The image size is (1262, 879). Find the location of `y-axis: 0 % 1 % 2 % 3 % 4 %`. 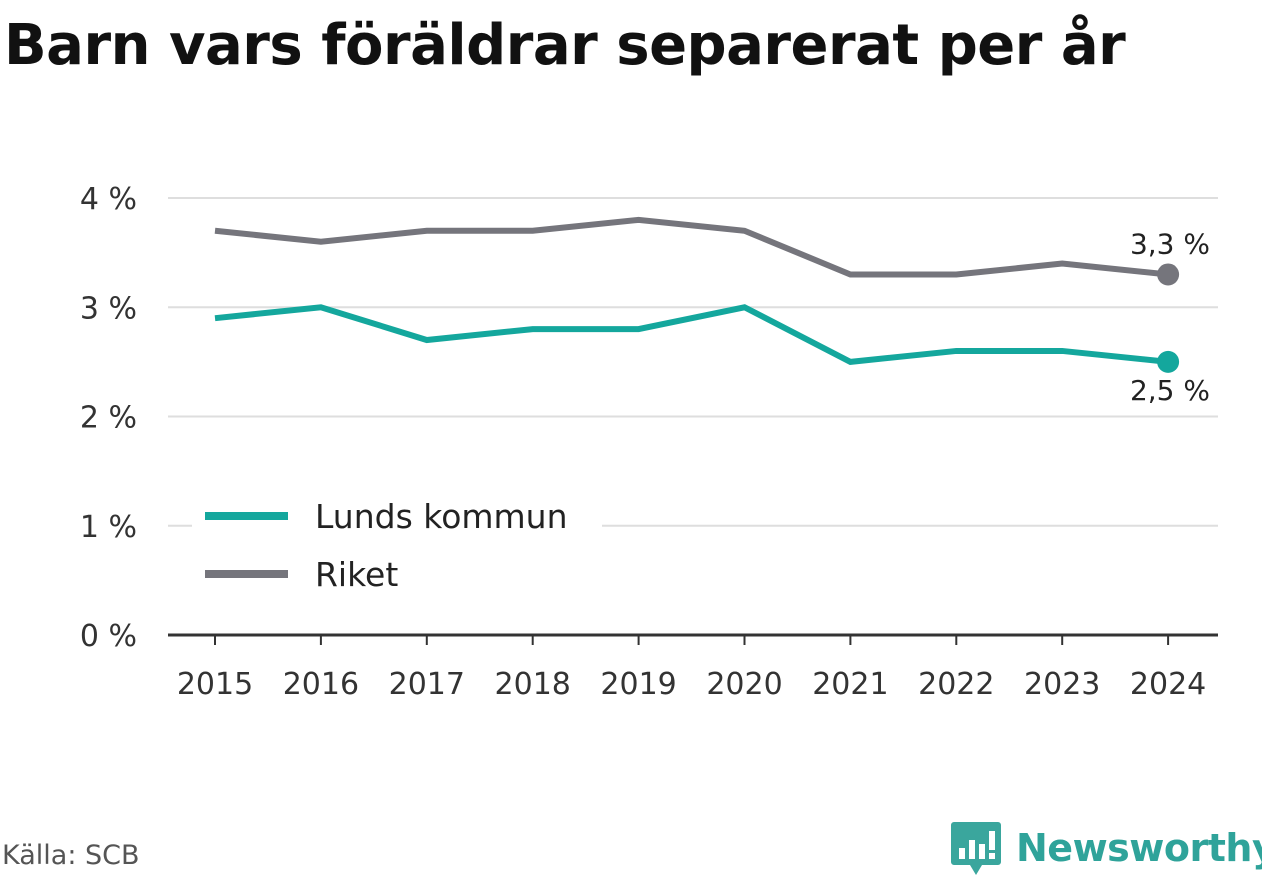

y-axis: 0 % 1 % 2 % 3 % 4 % is located at coordinates (108, 418).